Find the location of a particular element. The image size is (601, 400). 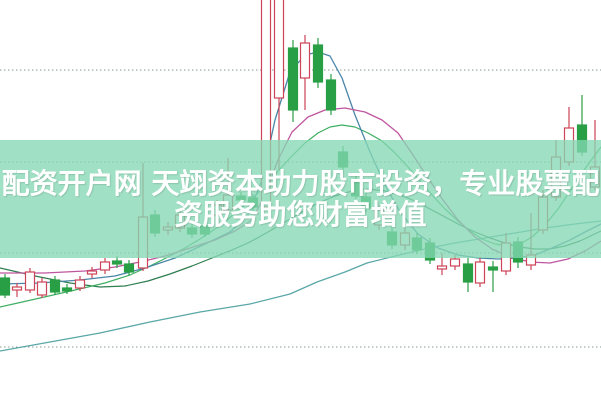

banner-line-2: 资服务助您财富增值 is located at coordinates (300, 214).